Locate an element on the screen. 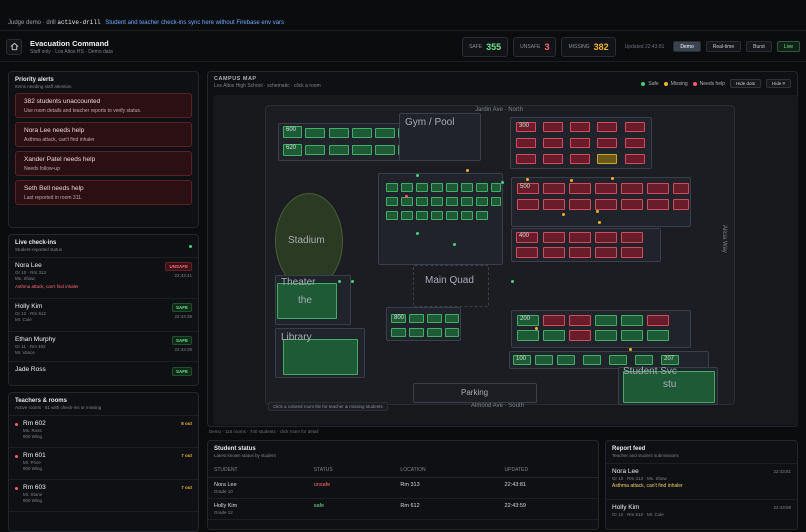  main-quad is located at coordinates (451, 286).